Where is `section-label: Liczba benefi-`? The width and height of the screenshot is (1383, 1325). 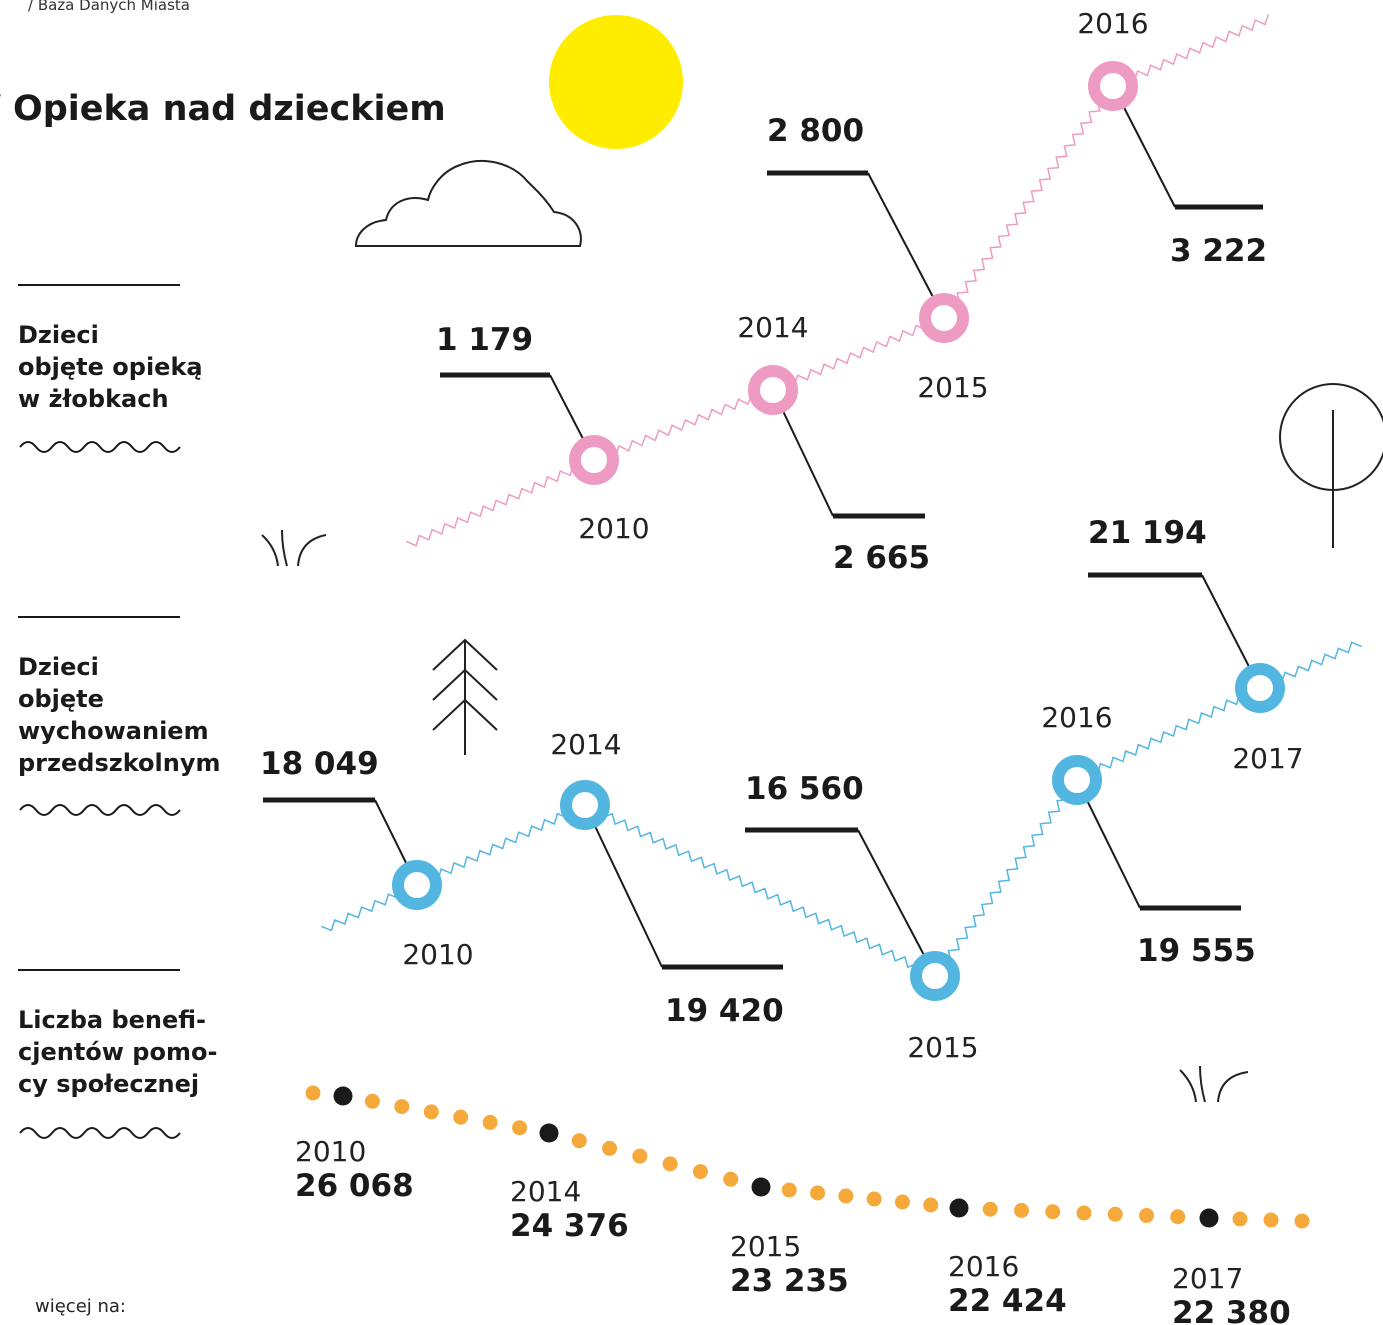 section-label: Liczba benefi- is located at coordinates (112, 1020).